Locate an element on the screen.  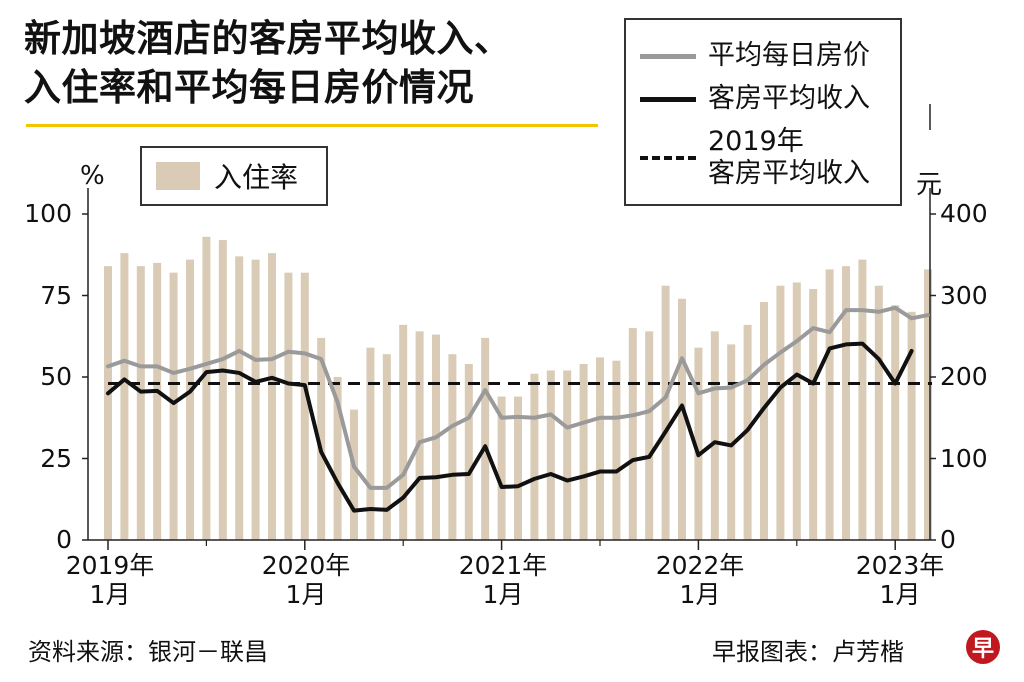
legend-label-revpar: 客房平均收入 is located at coordinates (789, 98).